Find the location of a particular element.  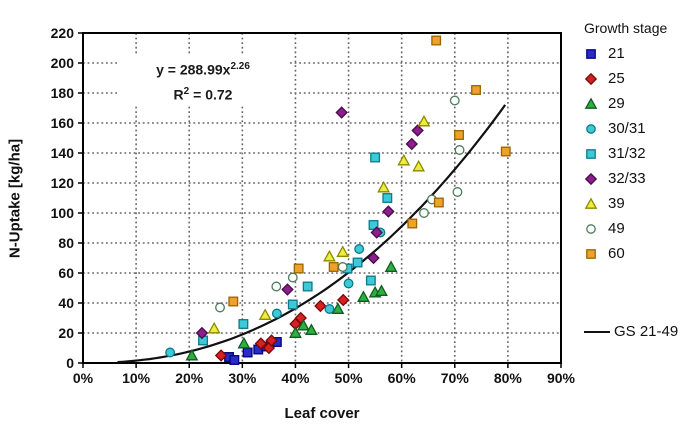

triangle-glyph is located at coordinates (591, 202).